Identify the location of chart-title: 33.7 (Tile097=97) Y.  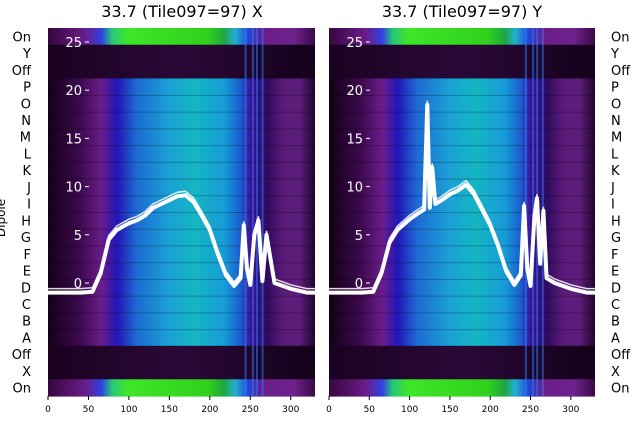
(462, 11).